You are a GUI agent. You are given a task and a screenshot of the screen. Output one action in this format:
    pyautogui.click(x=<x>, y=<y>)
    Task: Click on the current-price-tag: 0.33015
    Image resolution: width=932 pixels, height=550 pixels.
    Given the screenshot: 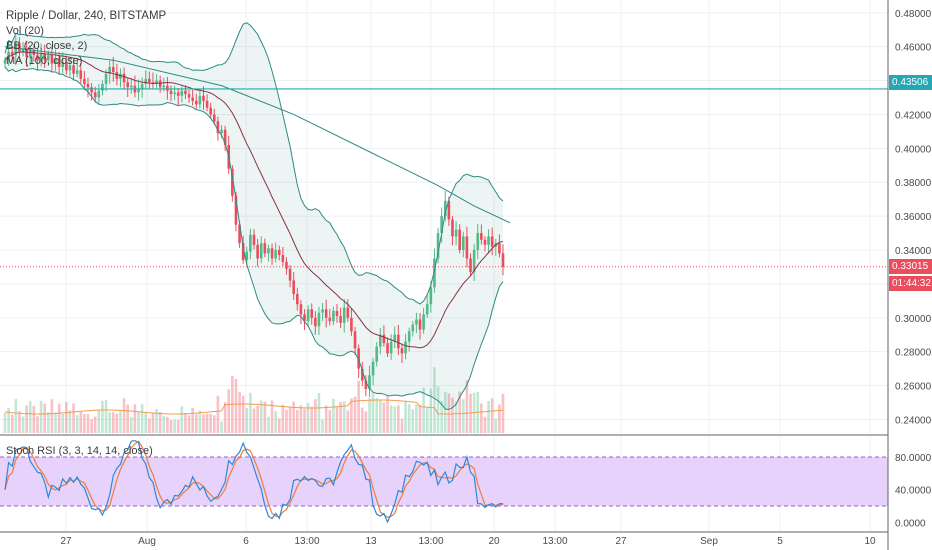 What is the action you would take?
    pyautogui.click(x=910, y=266)
    